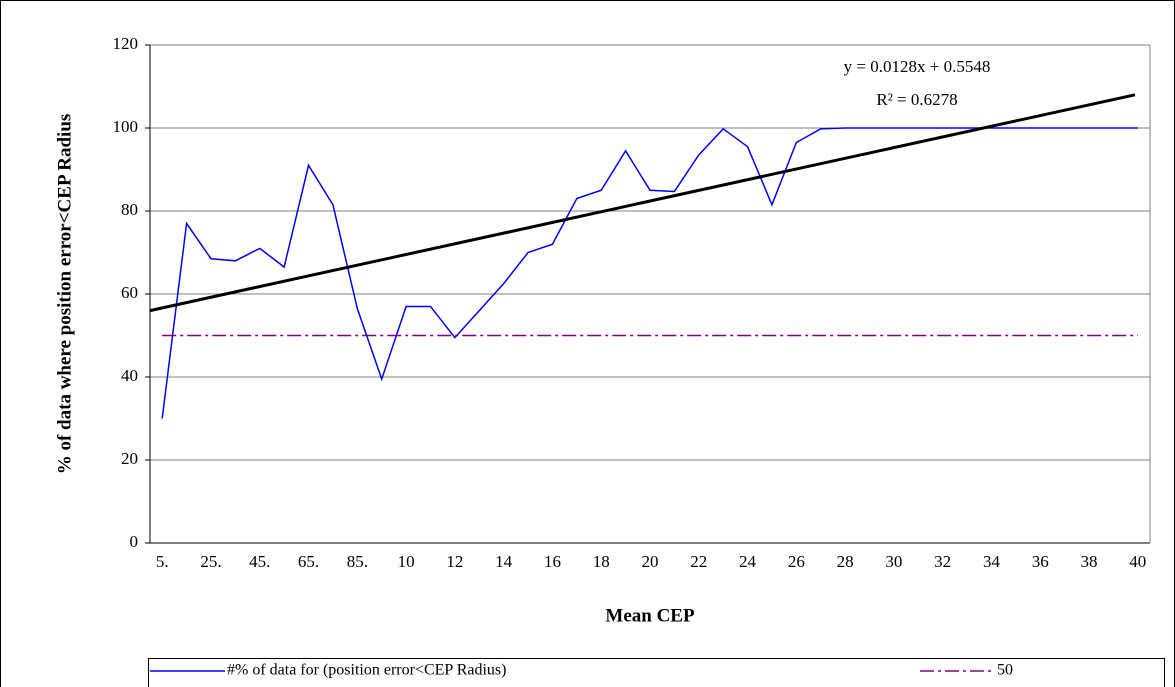  Describe the element at coordinates (129, 375) in the screenshot. I see `y-tick-label: 40` at that location.